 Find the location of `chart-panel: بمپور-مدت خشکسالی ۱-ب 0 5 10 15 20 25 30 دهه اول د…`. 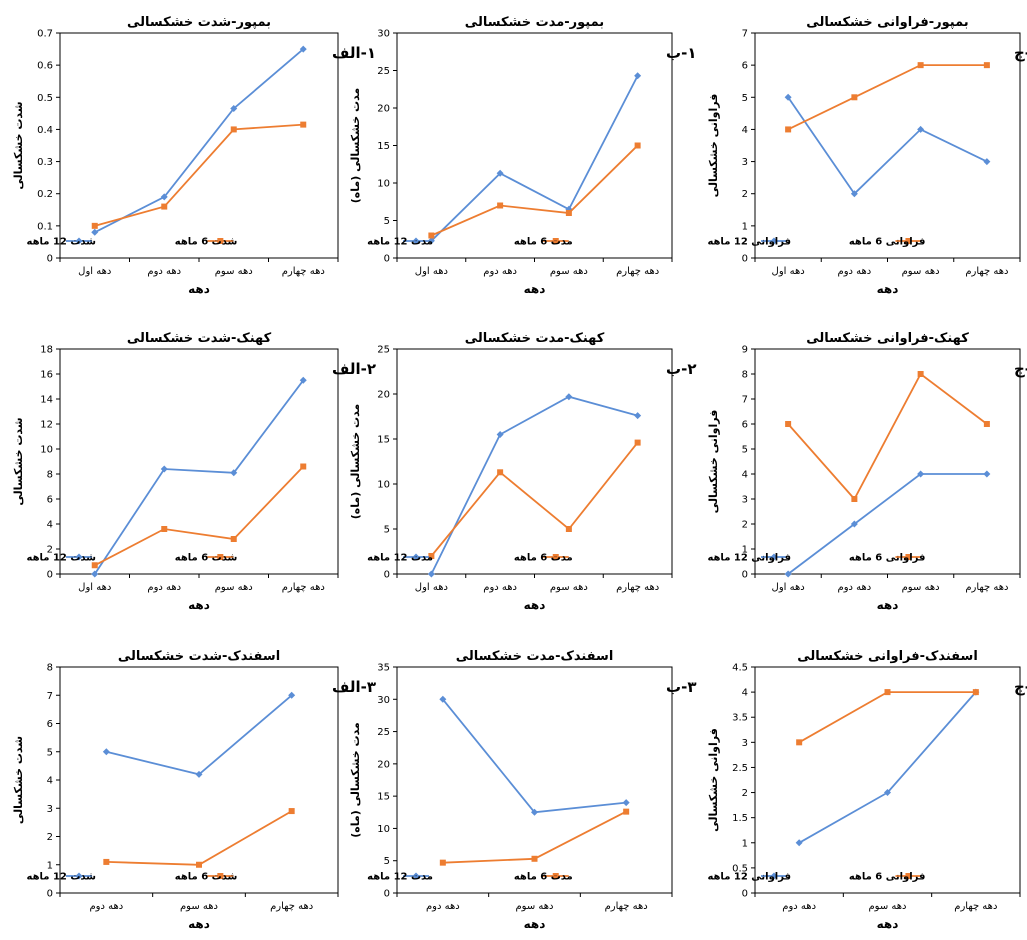

chart-panel: بمپور-مدت خشکسالی ۱-ب 0 5 10 15 20 25 30 دهه اول د… is located at coordinates (522, 155).